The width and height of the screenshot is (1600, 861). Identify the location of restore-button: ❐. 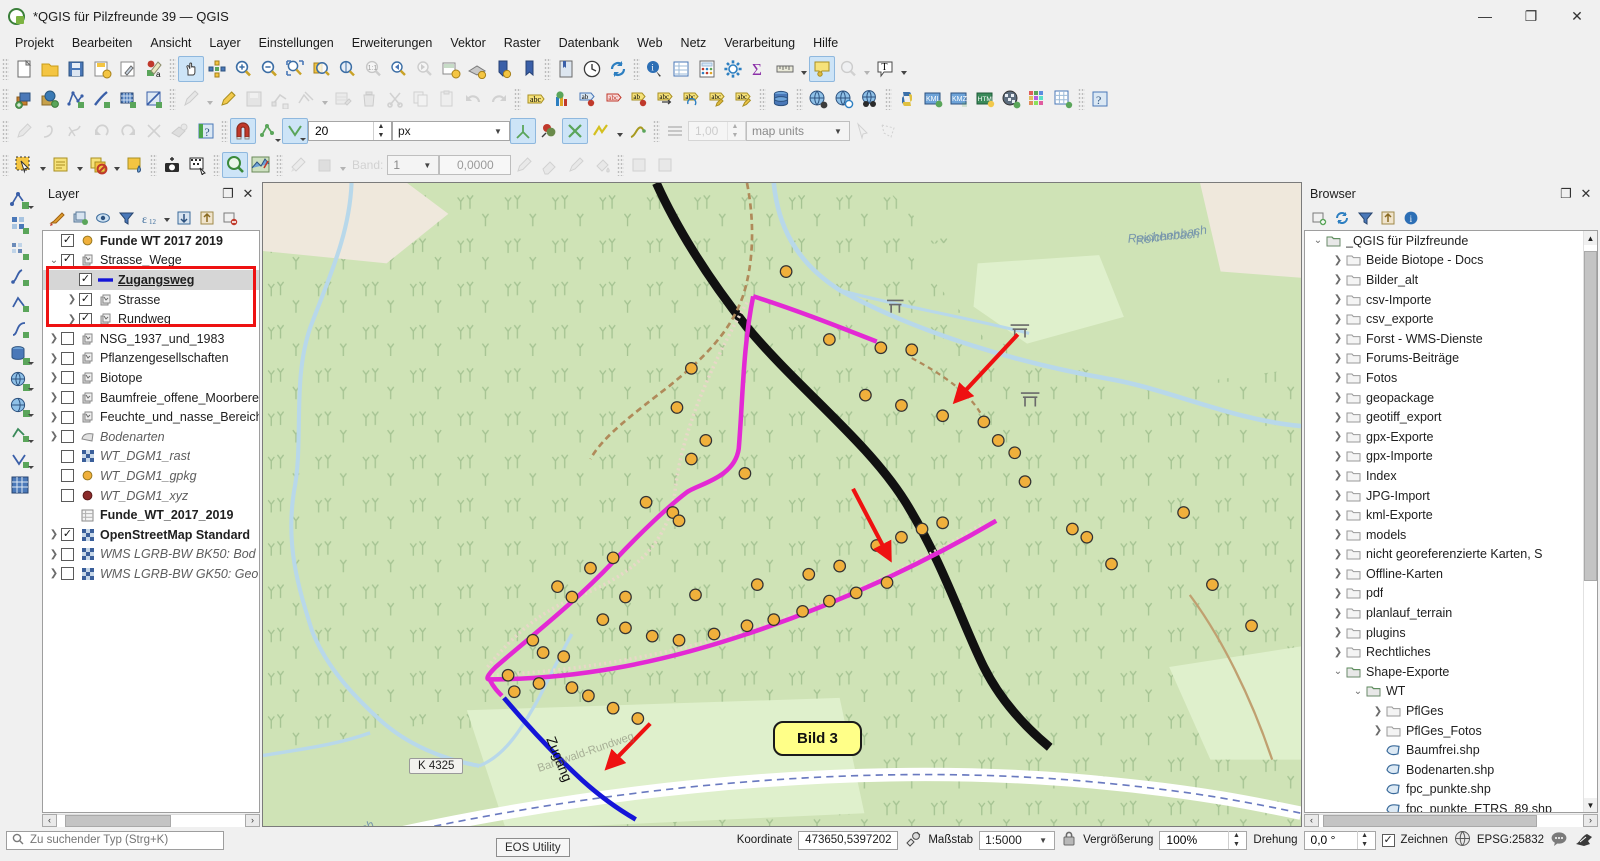
(1531, 15).